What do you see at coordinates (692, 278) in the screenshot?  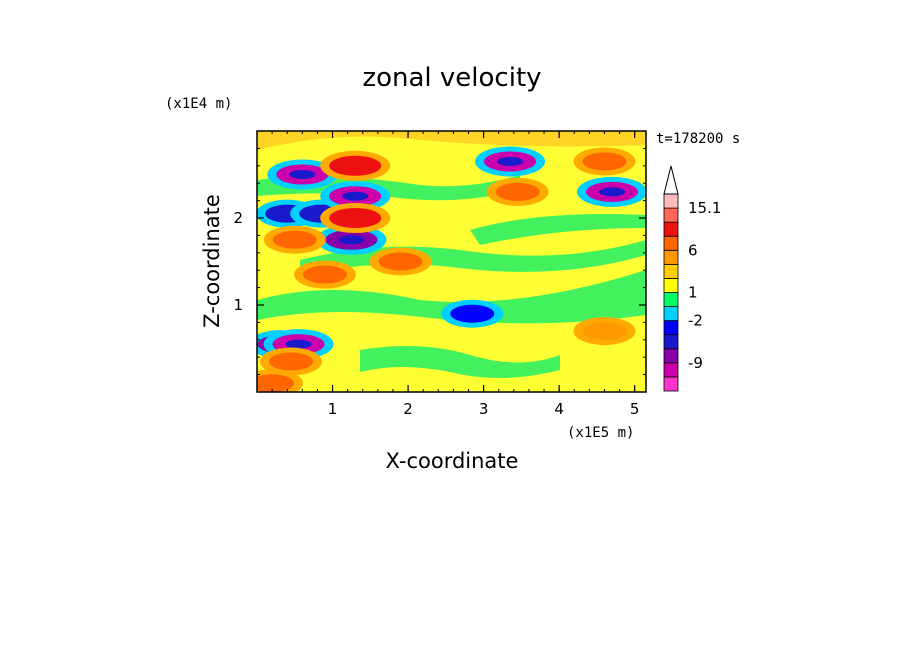 I see `colorbar: -9 -2 1 6 15.1` at bounding box center [692, 278].